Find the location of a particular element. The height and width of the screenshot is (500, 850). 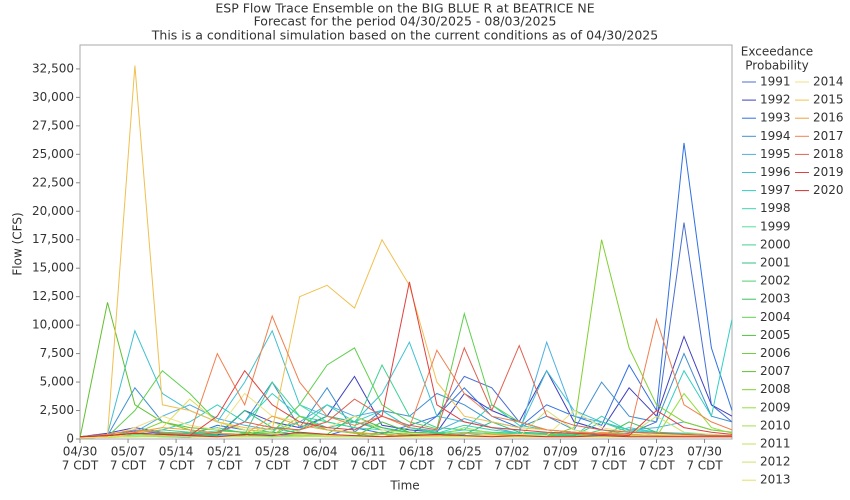

legend-label: 2019 is located at coordinates (828, 172).